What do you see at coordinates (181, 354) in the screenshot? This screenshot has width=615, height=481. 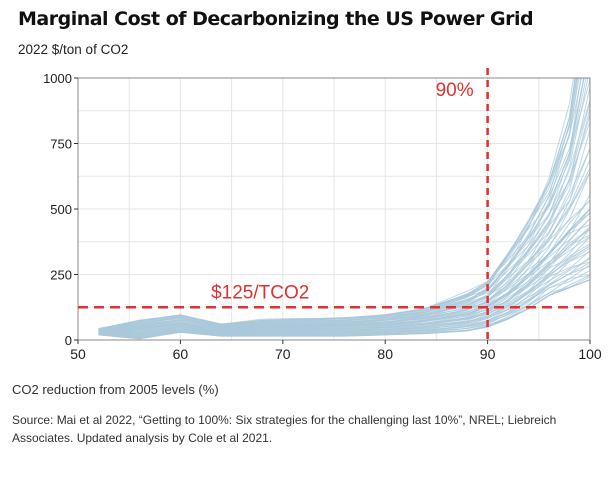 I see `x-tick-label: 60` at bounding box center [181, 354].